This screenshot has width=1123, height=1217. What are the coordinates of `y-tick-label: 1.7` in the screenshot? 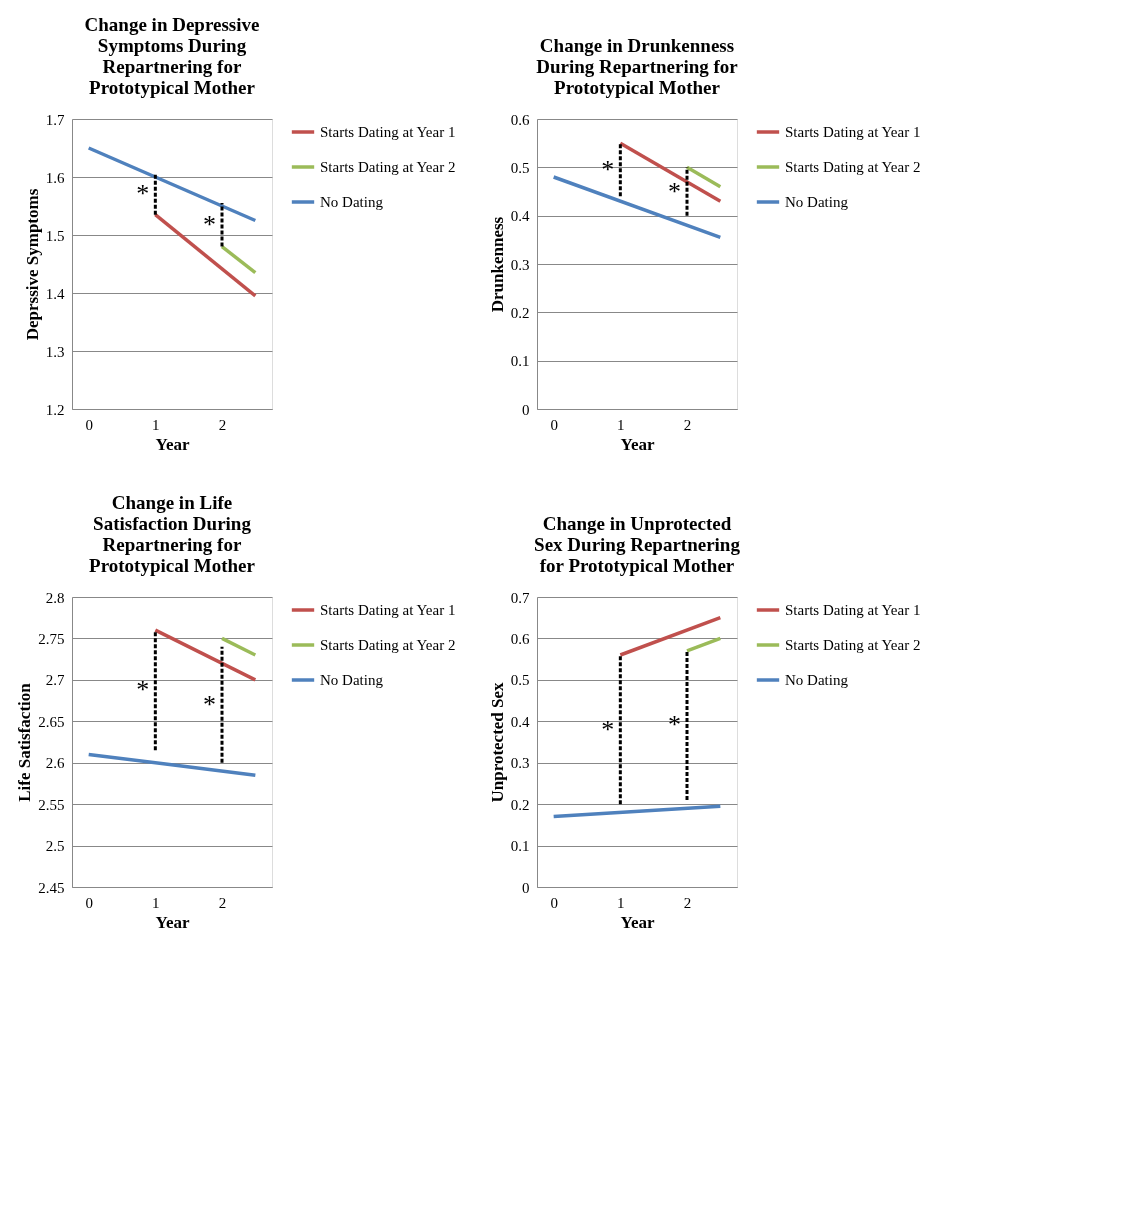 It's located at (55, 119).